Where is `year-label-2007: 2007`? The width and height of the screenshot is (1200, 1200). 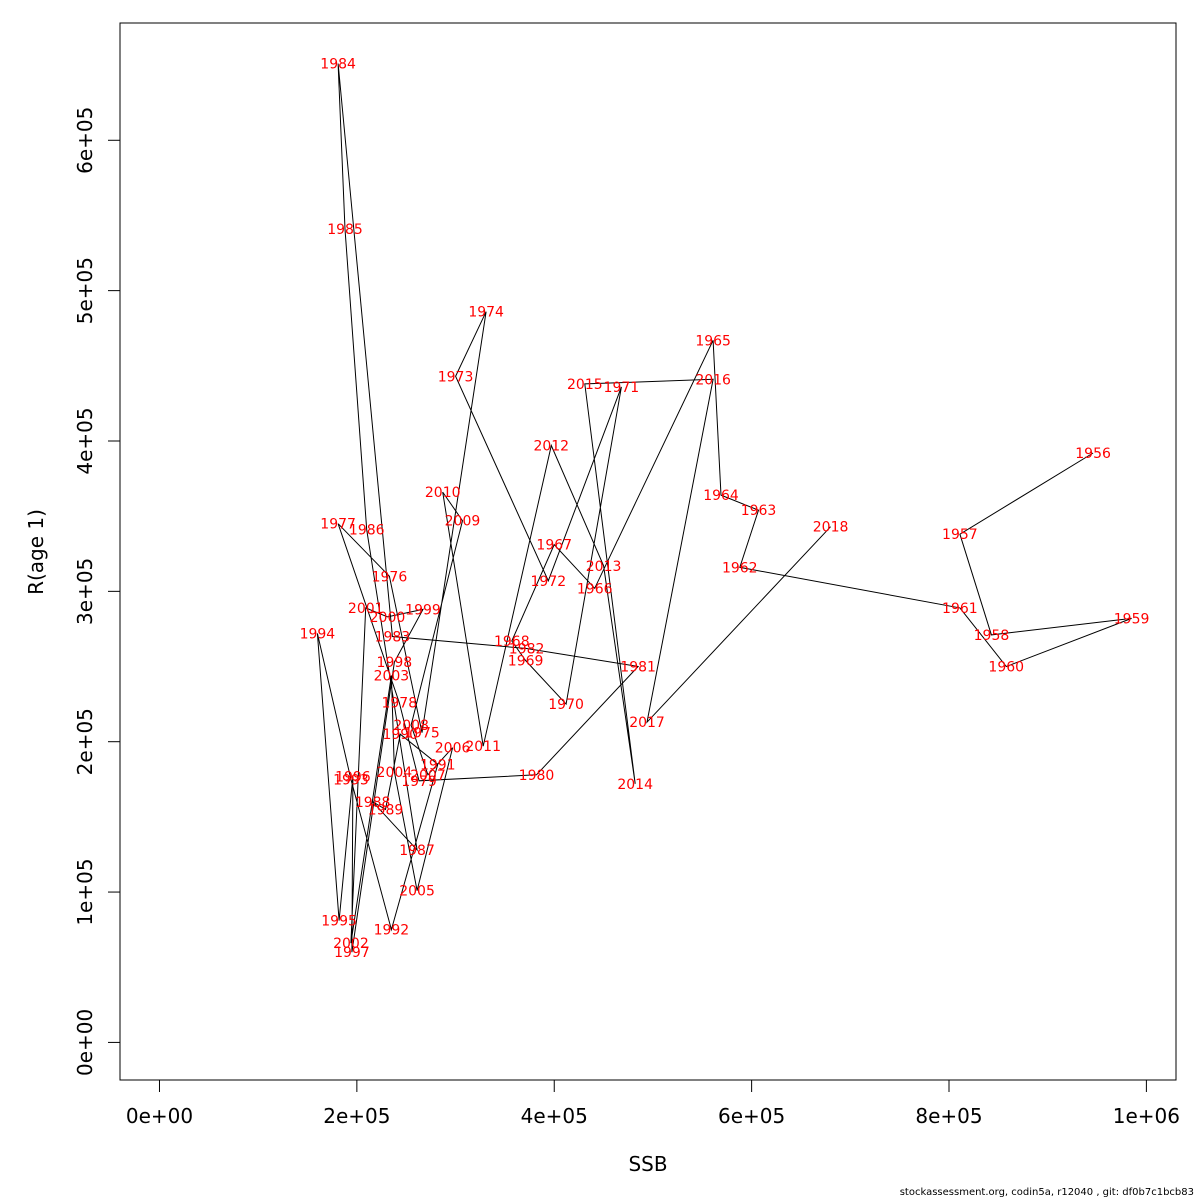
year-label-2007: 2007 is located at coordinates (428, 776).